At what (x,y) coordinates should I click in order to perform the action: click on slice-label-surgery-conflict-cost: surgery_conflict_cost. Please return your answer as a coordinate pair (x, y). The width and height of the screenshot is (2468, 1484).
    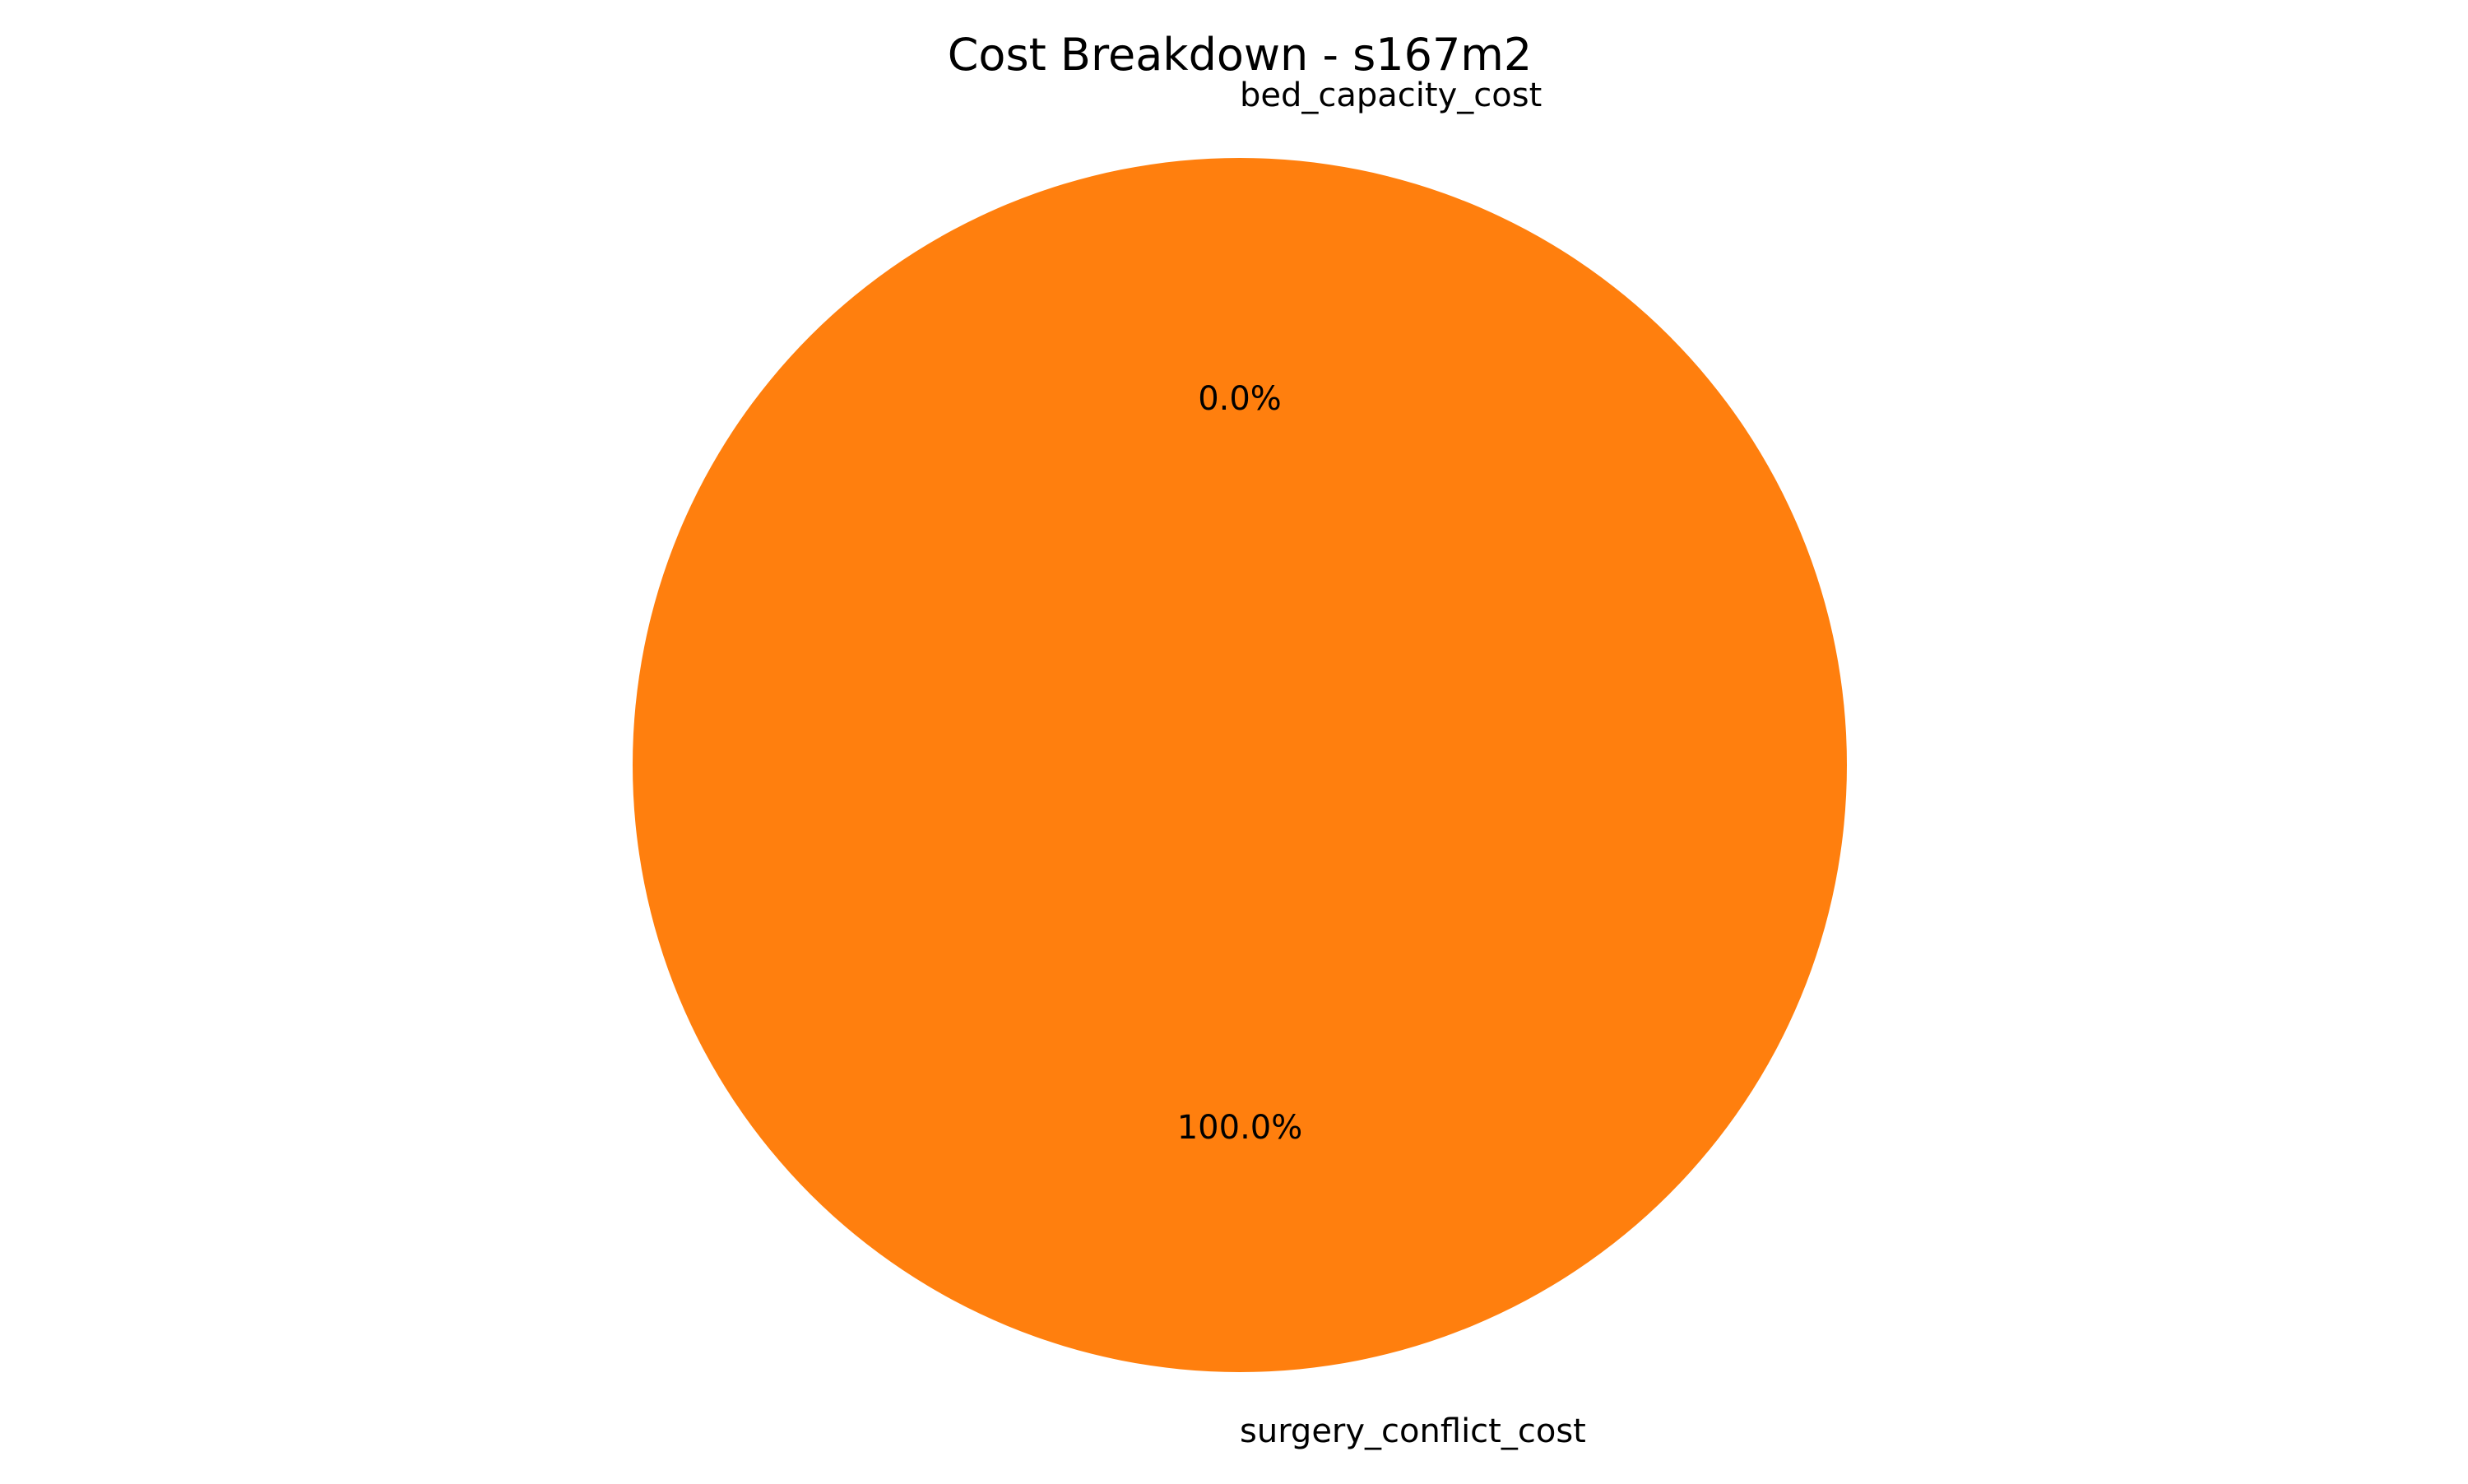
    Looking at the image, I should click on (1413, 1431).